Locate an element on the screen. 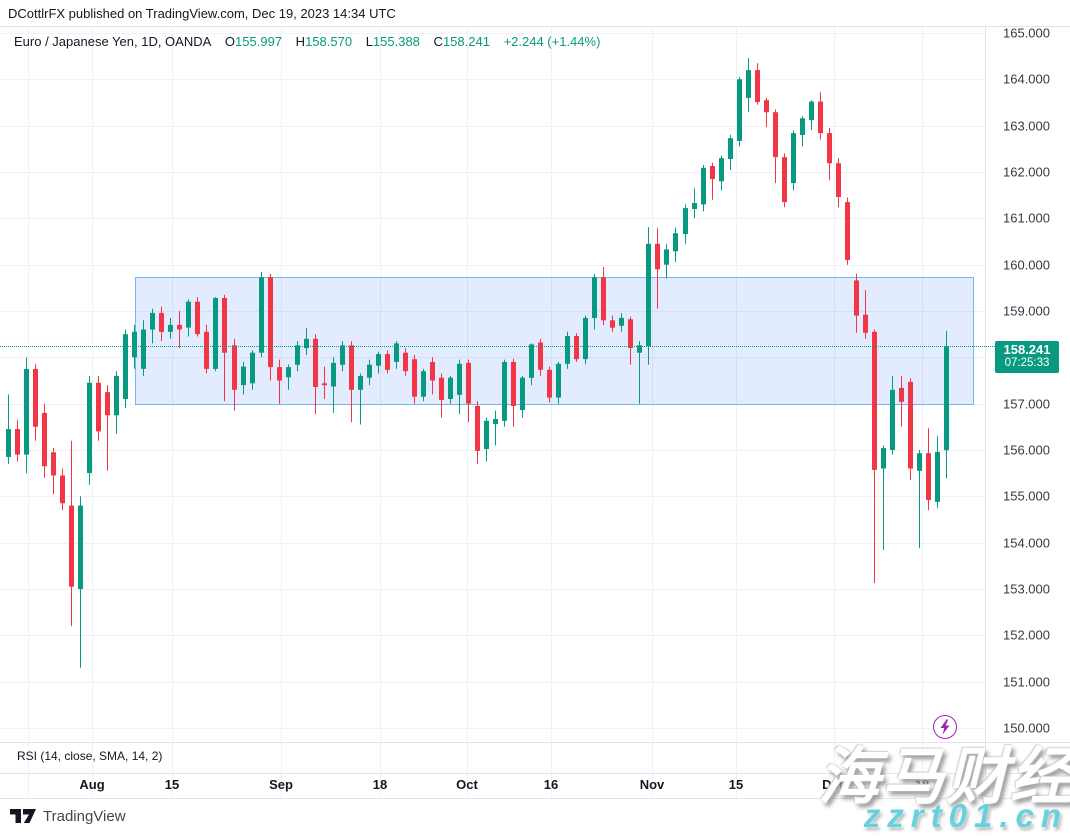  lightning-bolt-icon is located at coordinates (945, 727).